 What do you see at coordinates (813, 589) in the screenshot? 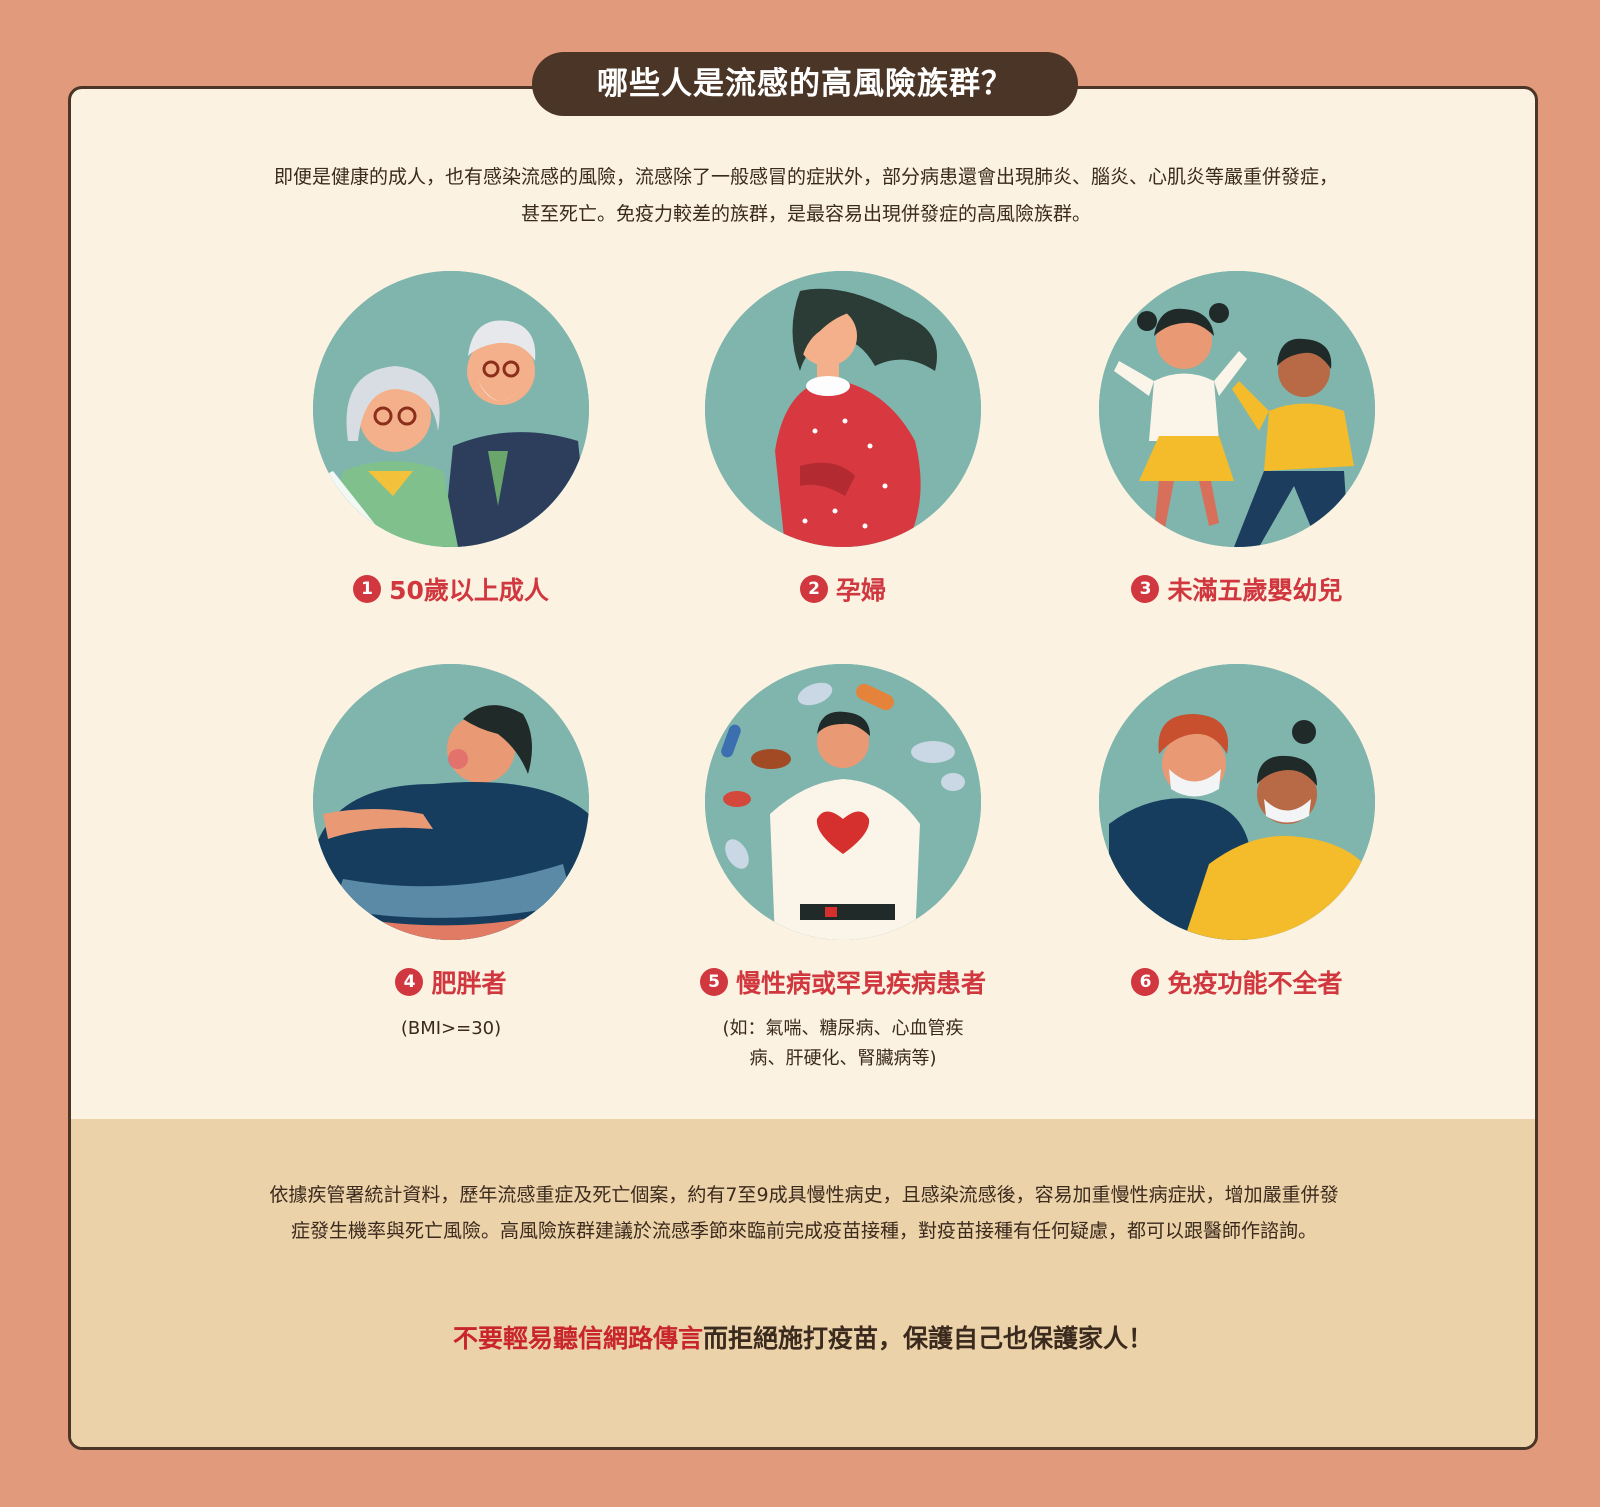
I see `number-badge: 2` at bounding box center [813, 589].